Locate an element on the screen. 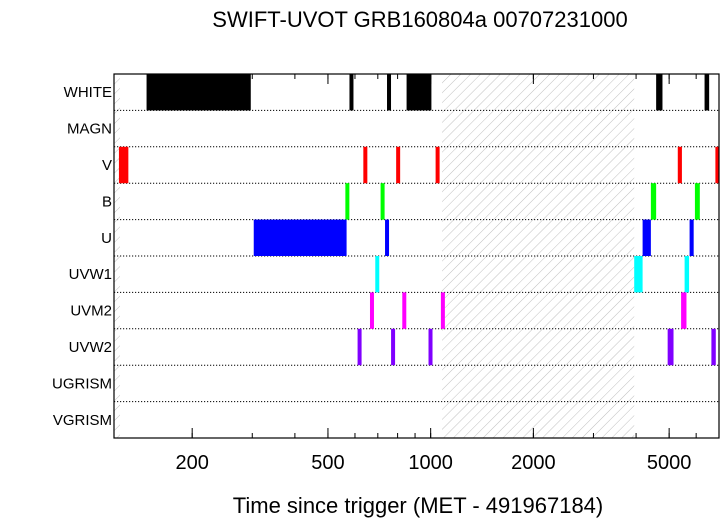 The image size is (721, 522). x-axis-label: Time since trigger (MET - 491967184) is located at coordinates (418, 505).